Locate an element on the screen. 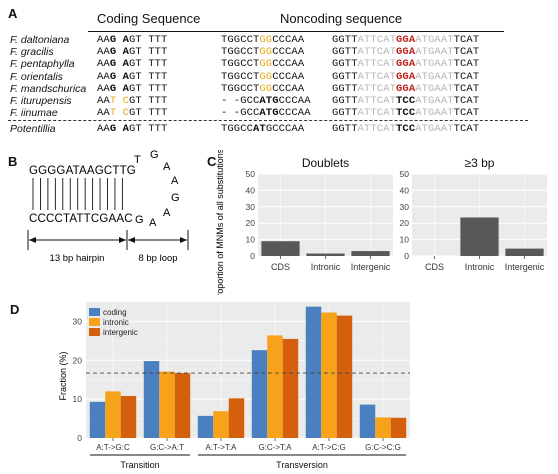  panel-c-label: C is located at coordinates (212, 161).